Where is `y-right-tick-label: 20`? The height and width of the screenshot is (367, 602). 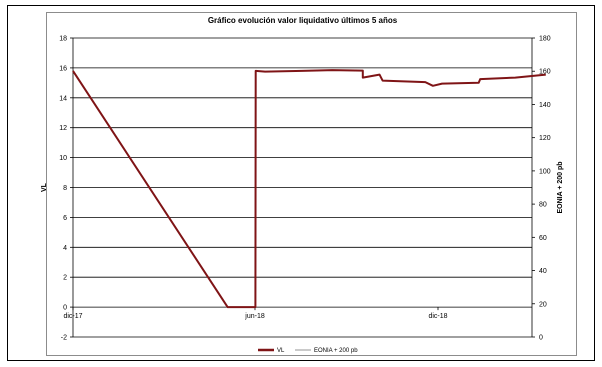
y-right-tick-label: 20 is located at coordinates (543, 304).